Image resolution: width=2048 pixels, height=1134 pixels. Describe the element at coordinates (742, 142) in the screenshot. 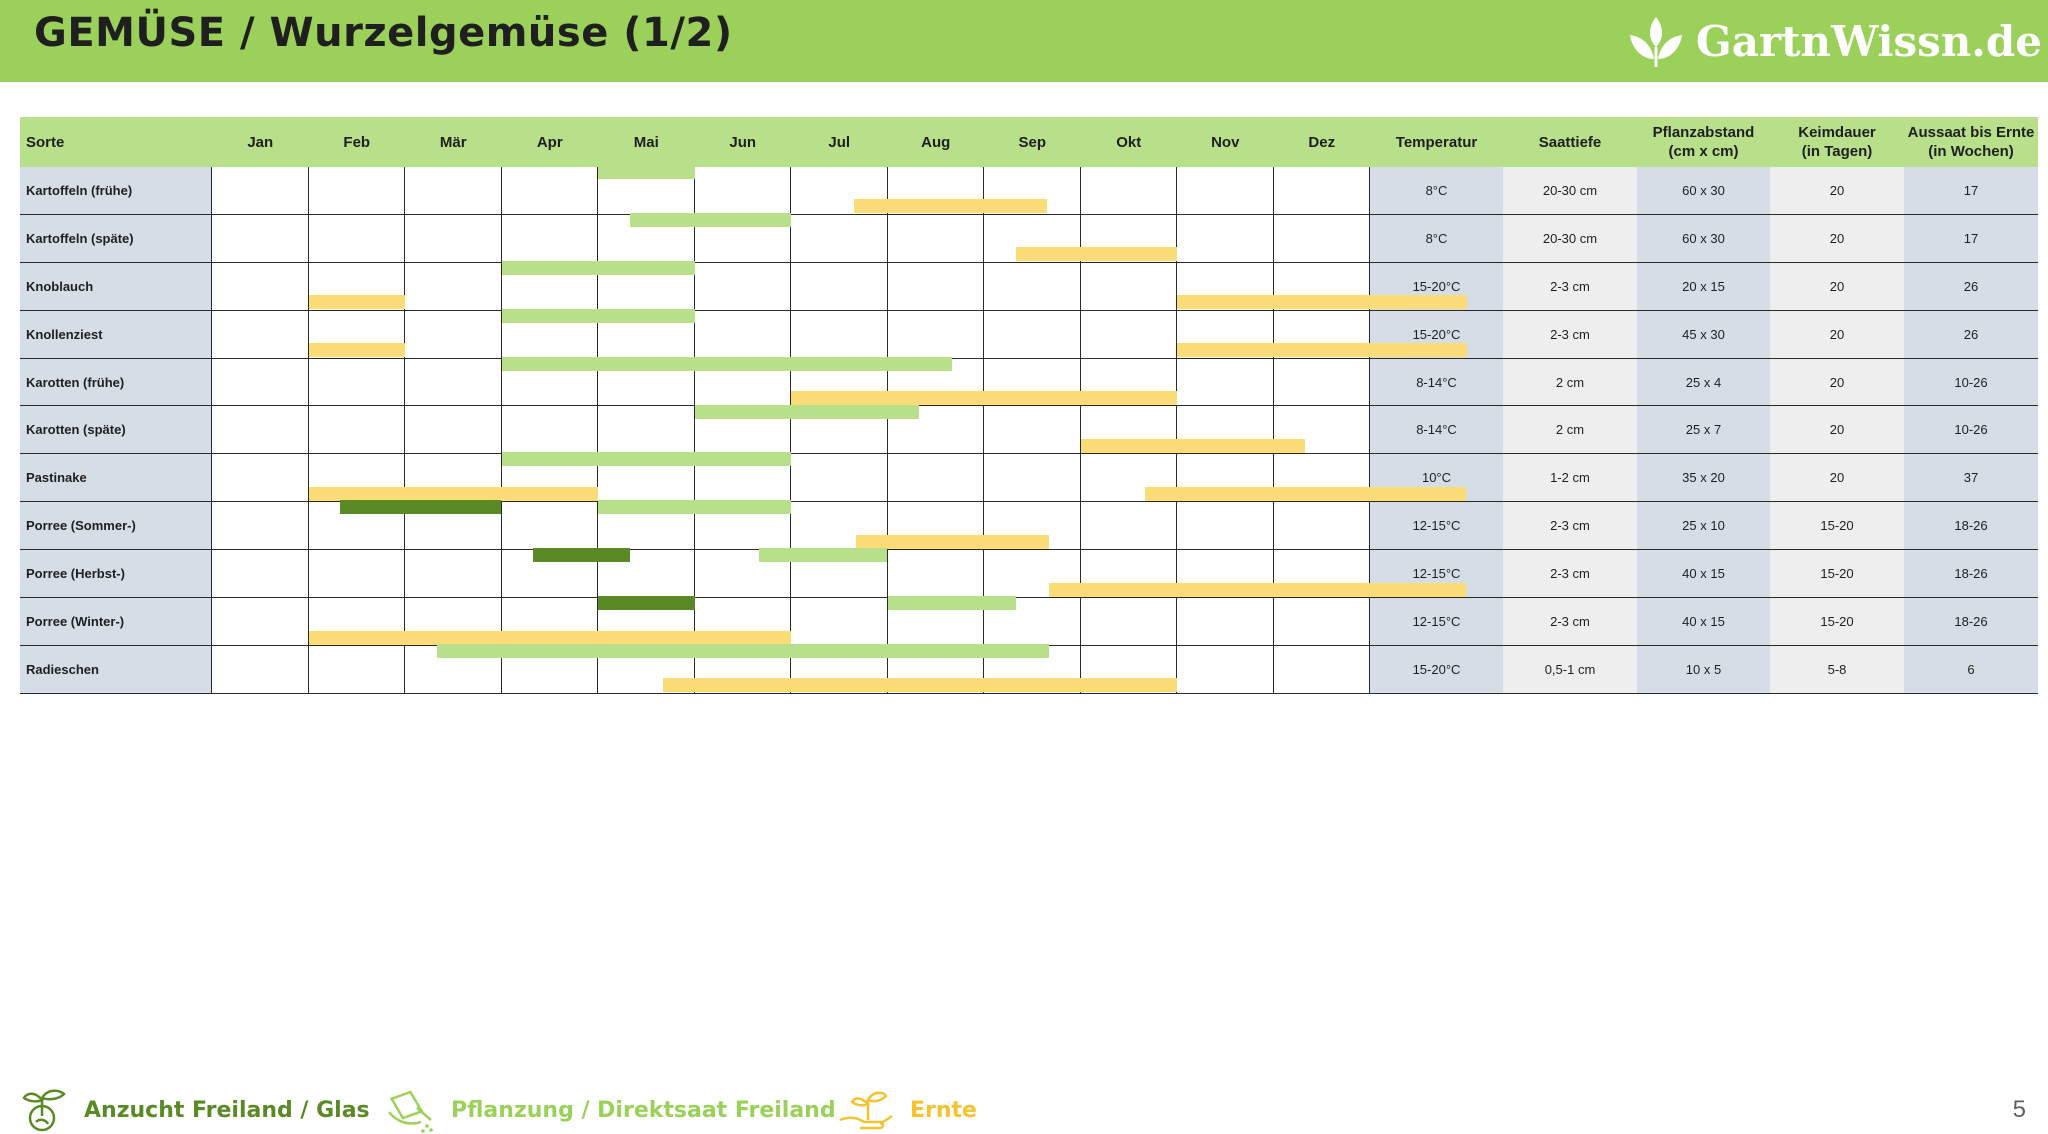

I see `header-month: Jun` at that location.